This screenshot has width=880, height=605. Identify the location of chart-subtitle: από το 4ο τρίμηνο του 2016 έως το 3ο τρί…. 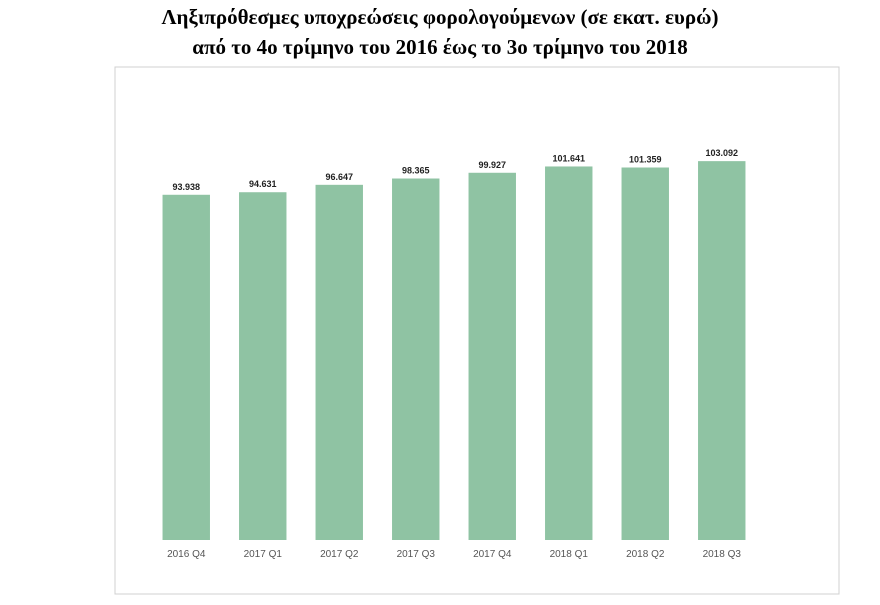
(439, 47).